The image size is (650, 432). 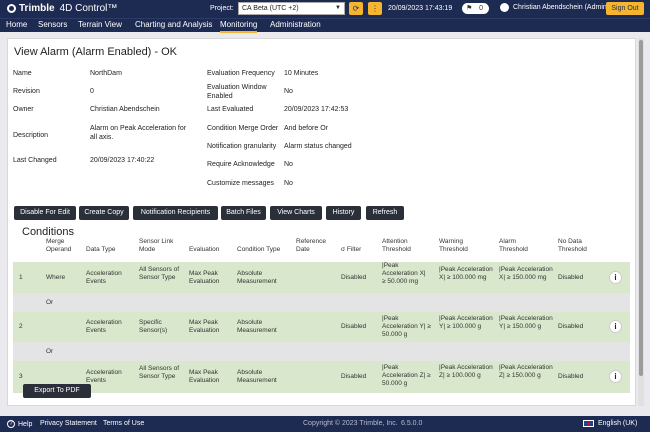 I want to click on help-link: ? Help, so click(x=19, y=424).